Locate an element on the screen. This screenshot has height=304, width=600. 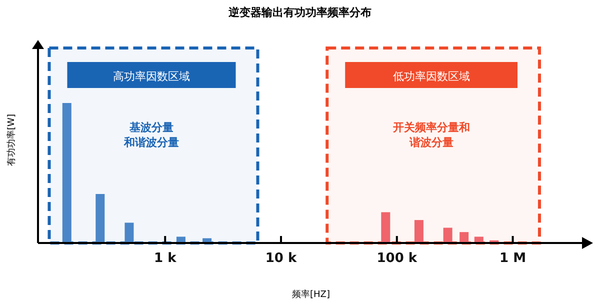
annotation: 基波分量 is located at coordinates (151, 127).